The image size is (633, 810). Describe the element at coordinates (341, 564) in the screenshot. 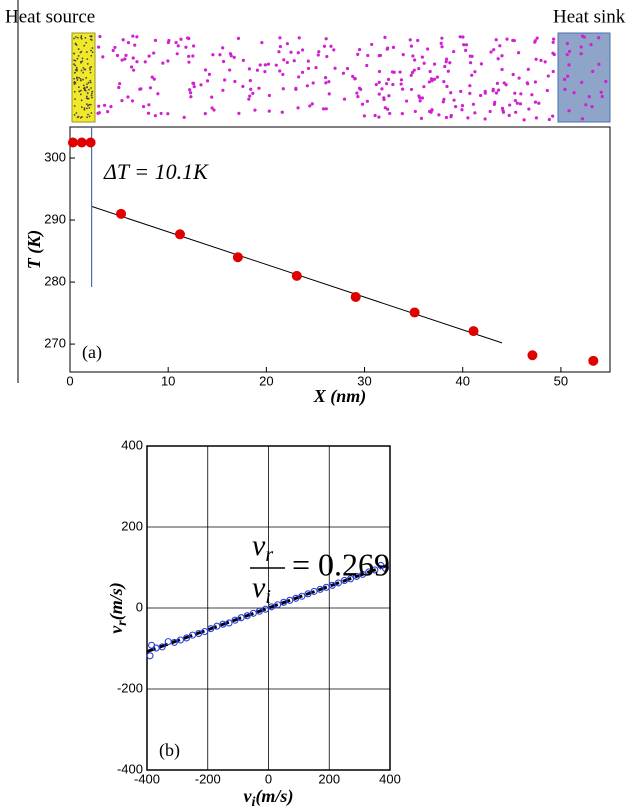

I see `annotation-value: = 0.269` at that location.